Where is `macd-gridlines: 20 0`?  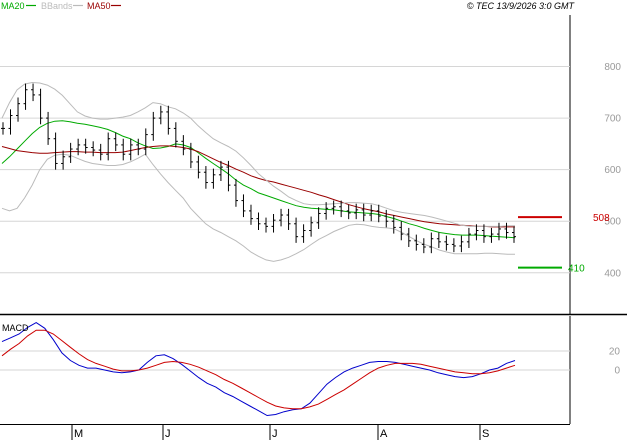
macd-gridlines: 20 0 is located at coordinates (310, 362).